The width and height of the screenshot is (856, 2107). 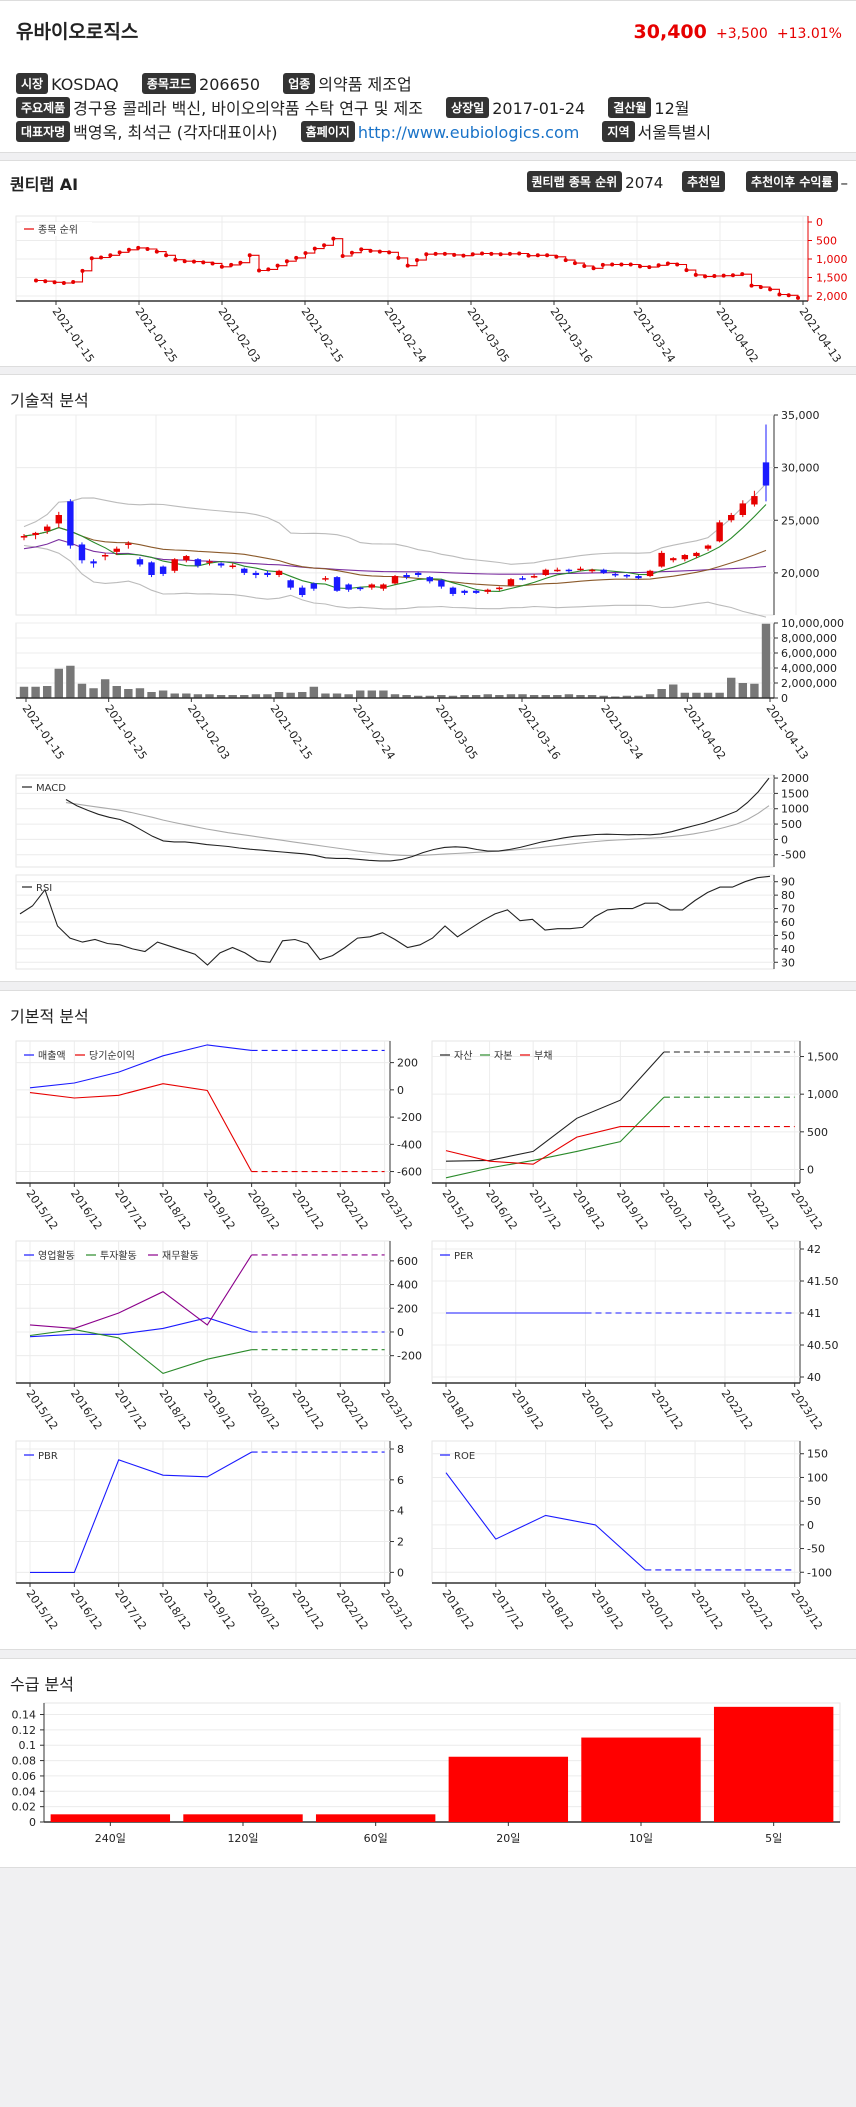 I want to click on volume-x-tick-label: 2021-04-02, so click(x=704, y=732).